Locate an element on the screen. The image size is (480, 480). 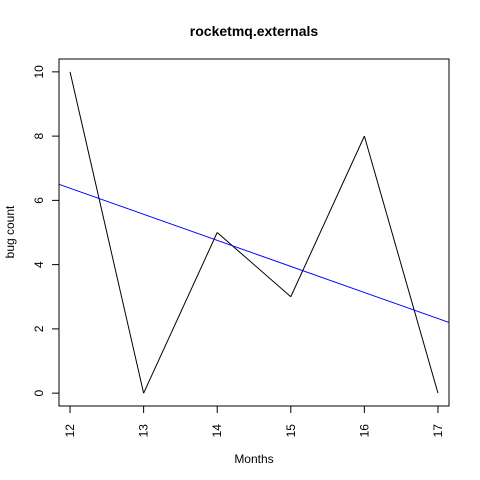
y-tick-label: 6 is located at coordinates (39, 200).